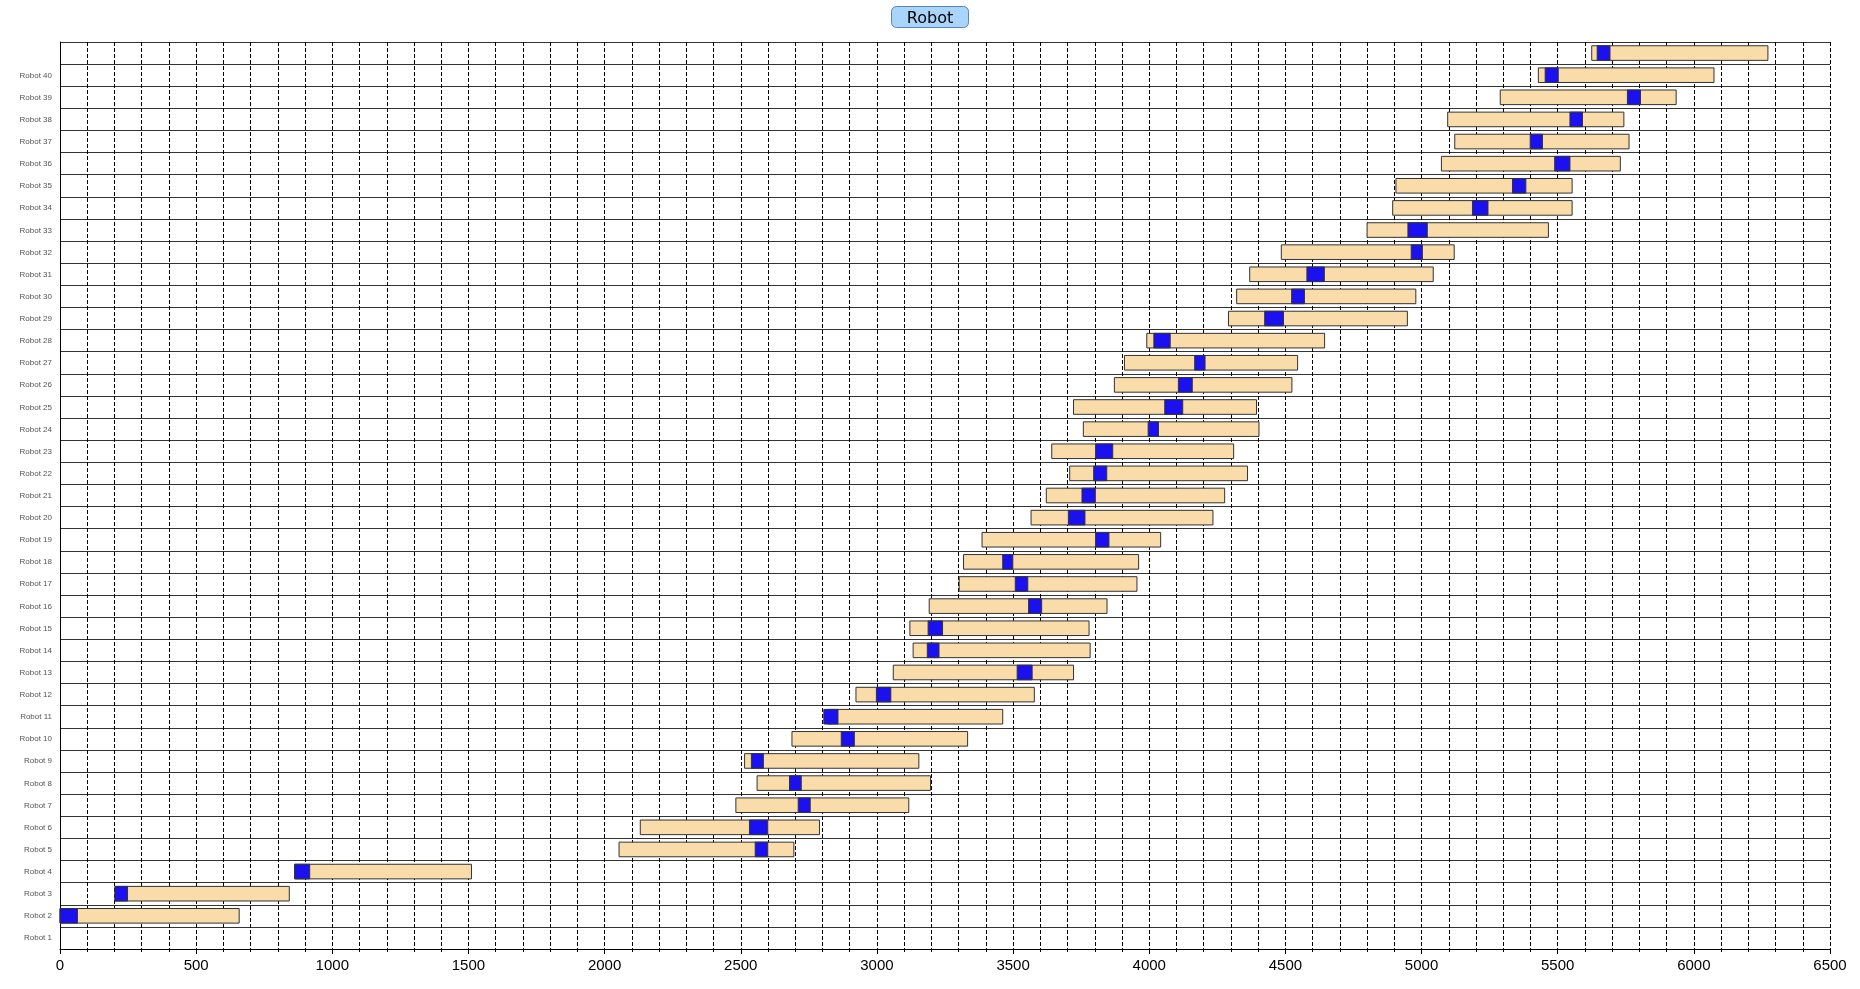 The height and width of the screenshot is (989, 1860). I want to click on y-tick-label: Robot 17, so click(36, 584).